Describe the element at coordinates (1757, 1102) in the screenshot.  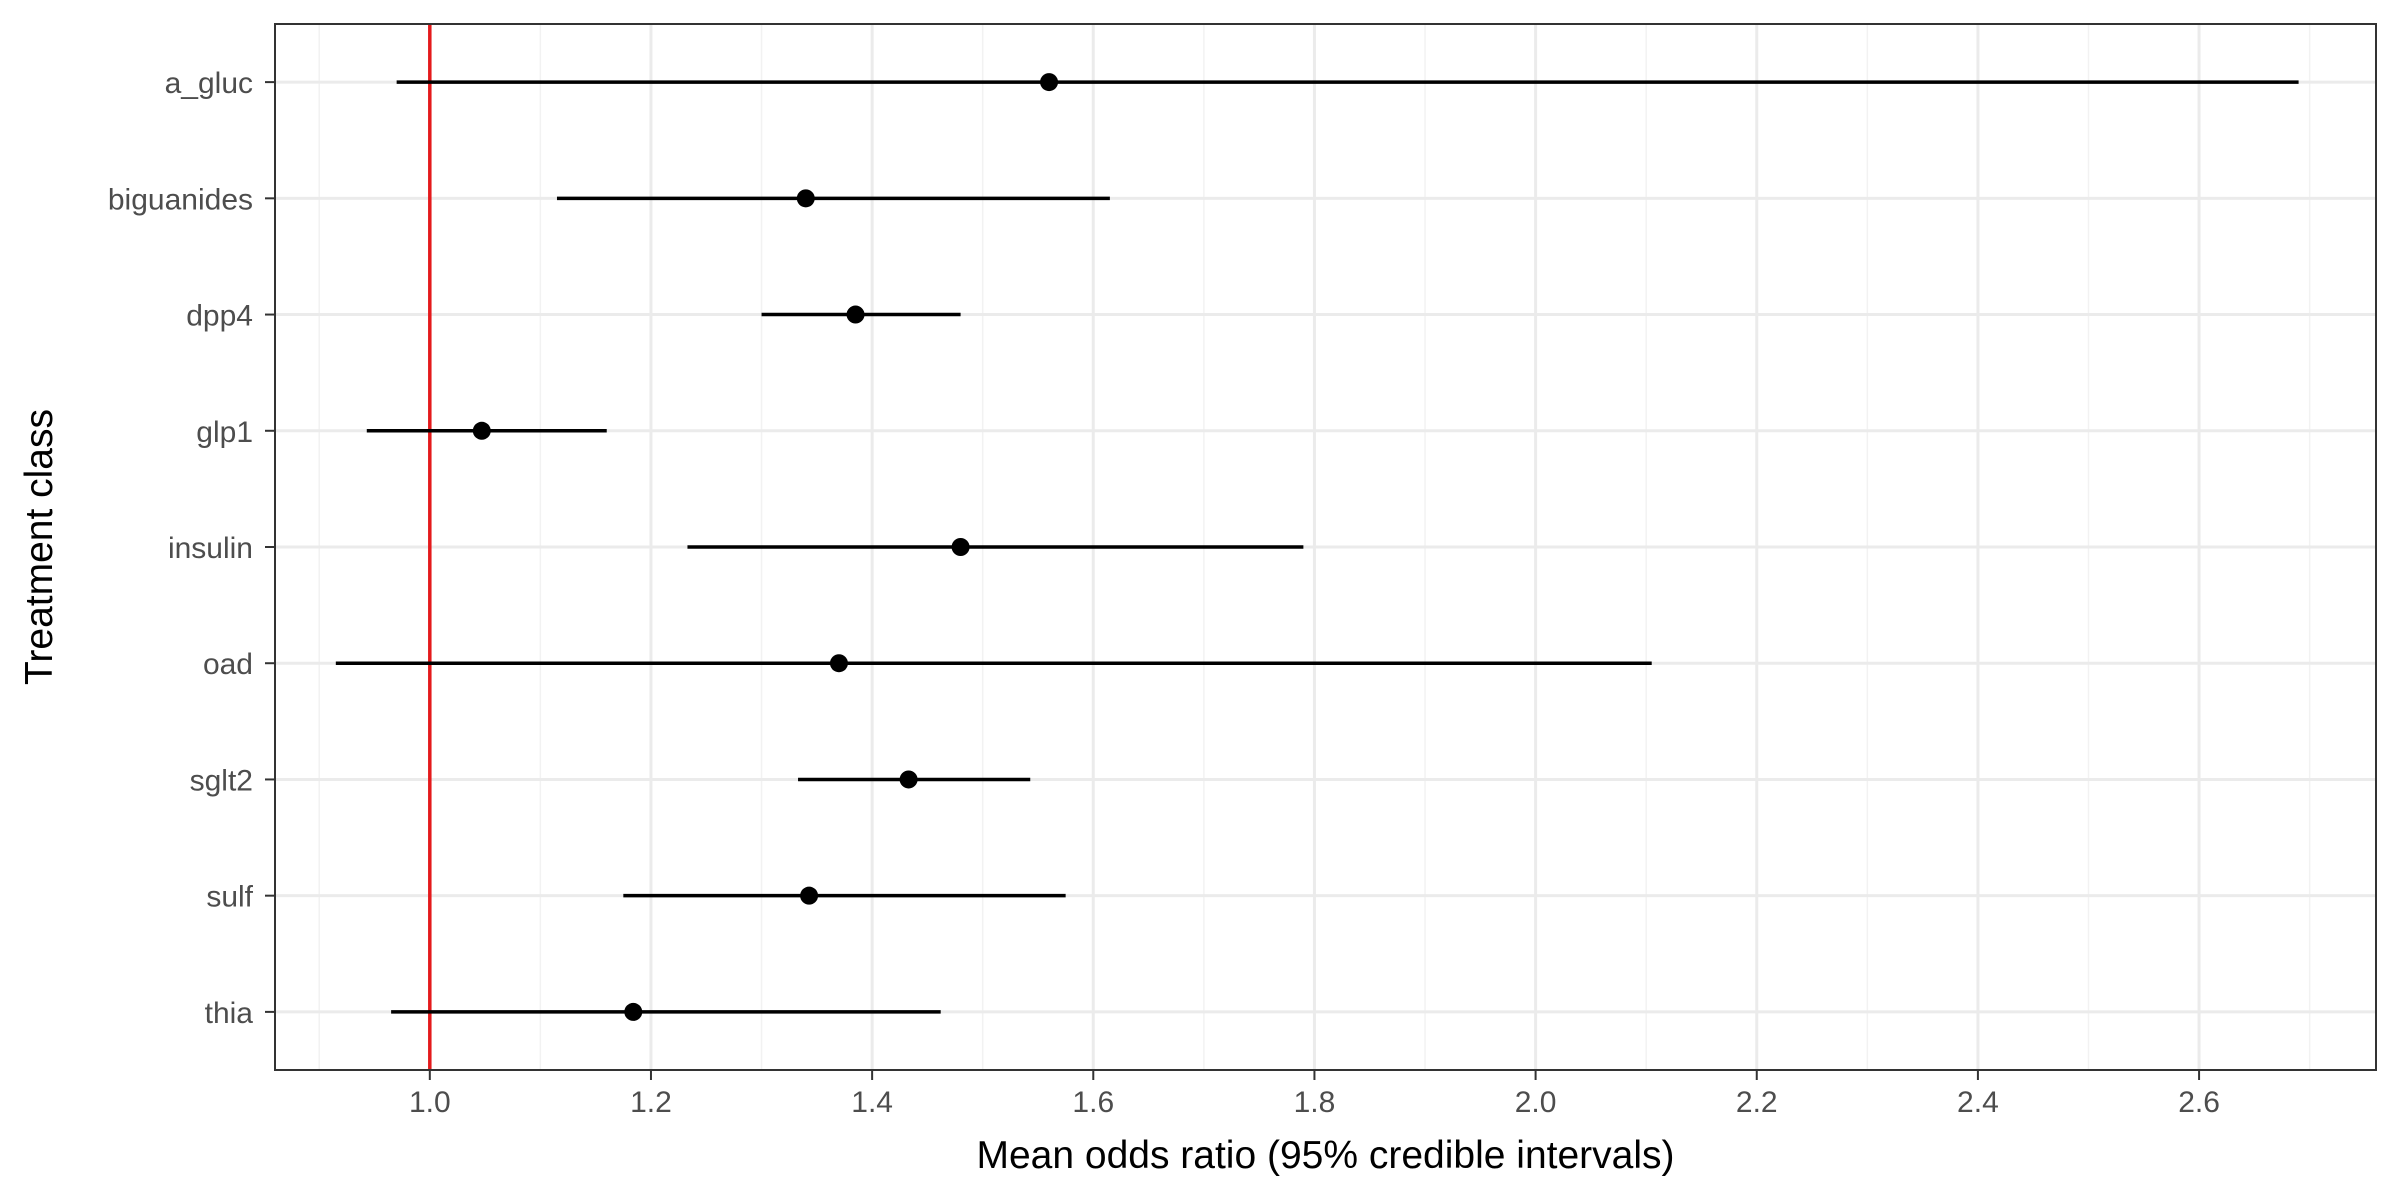
I see `x-tick-label: 2.2` at that location.